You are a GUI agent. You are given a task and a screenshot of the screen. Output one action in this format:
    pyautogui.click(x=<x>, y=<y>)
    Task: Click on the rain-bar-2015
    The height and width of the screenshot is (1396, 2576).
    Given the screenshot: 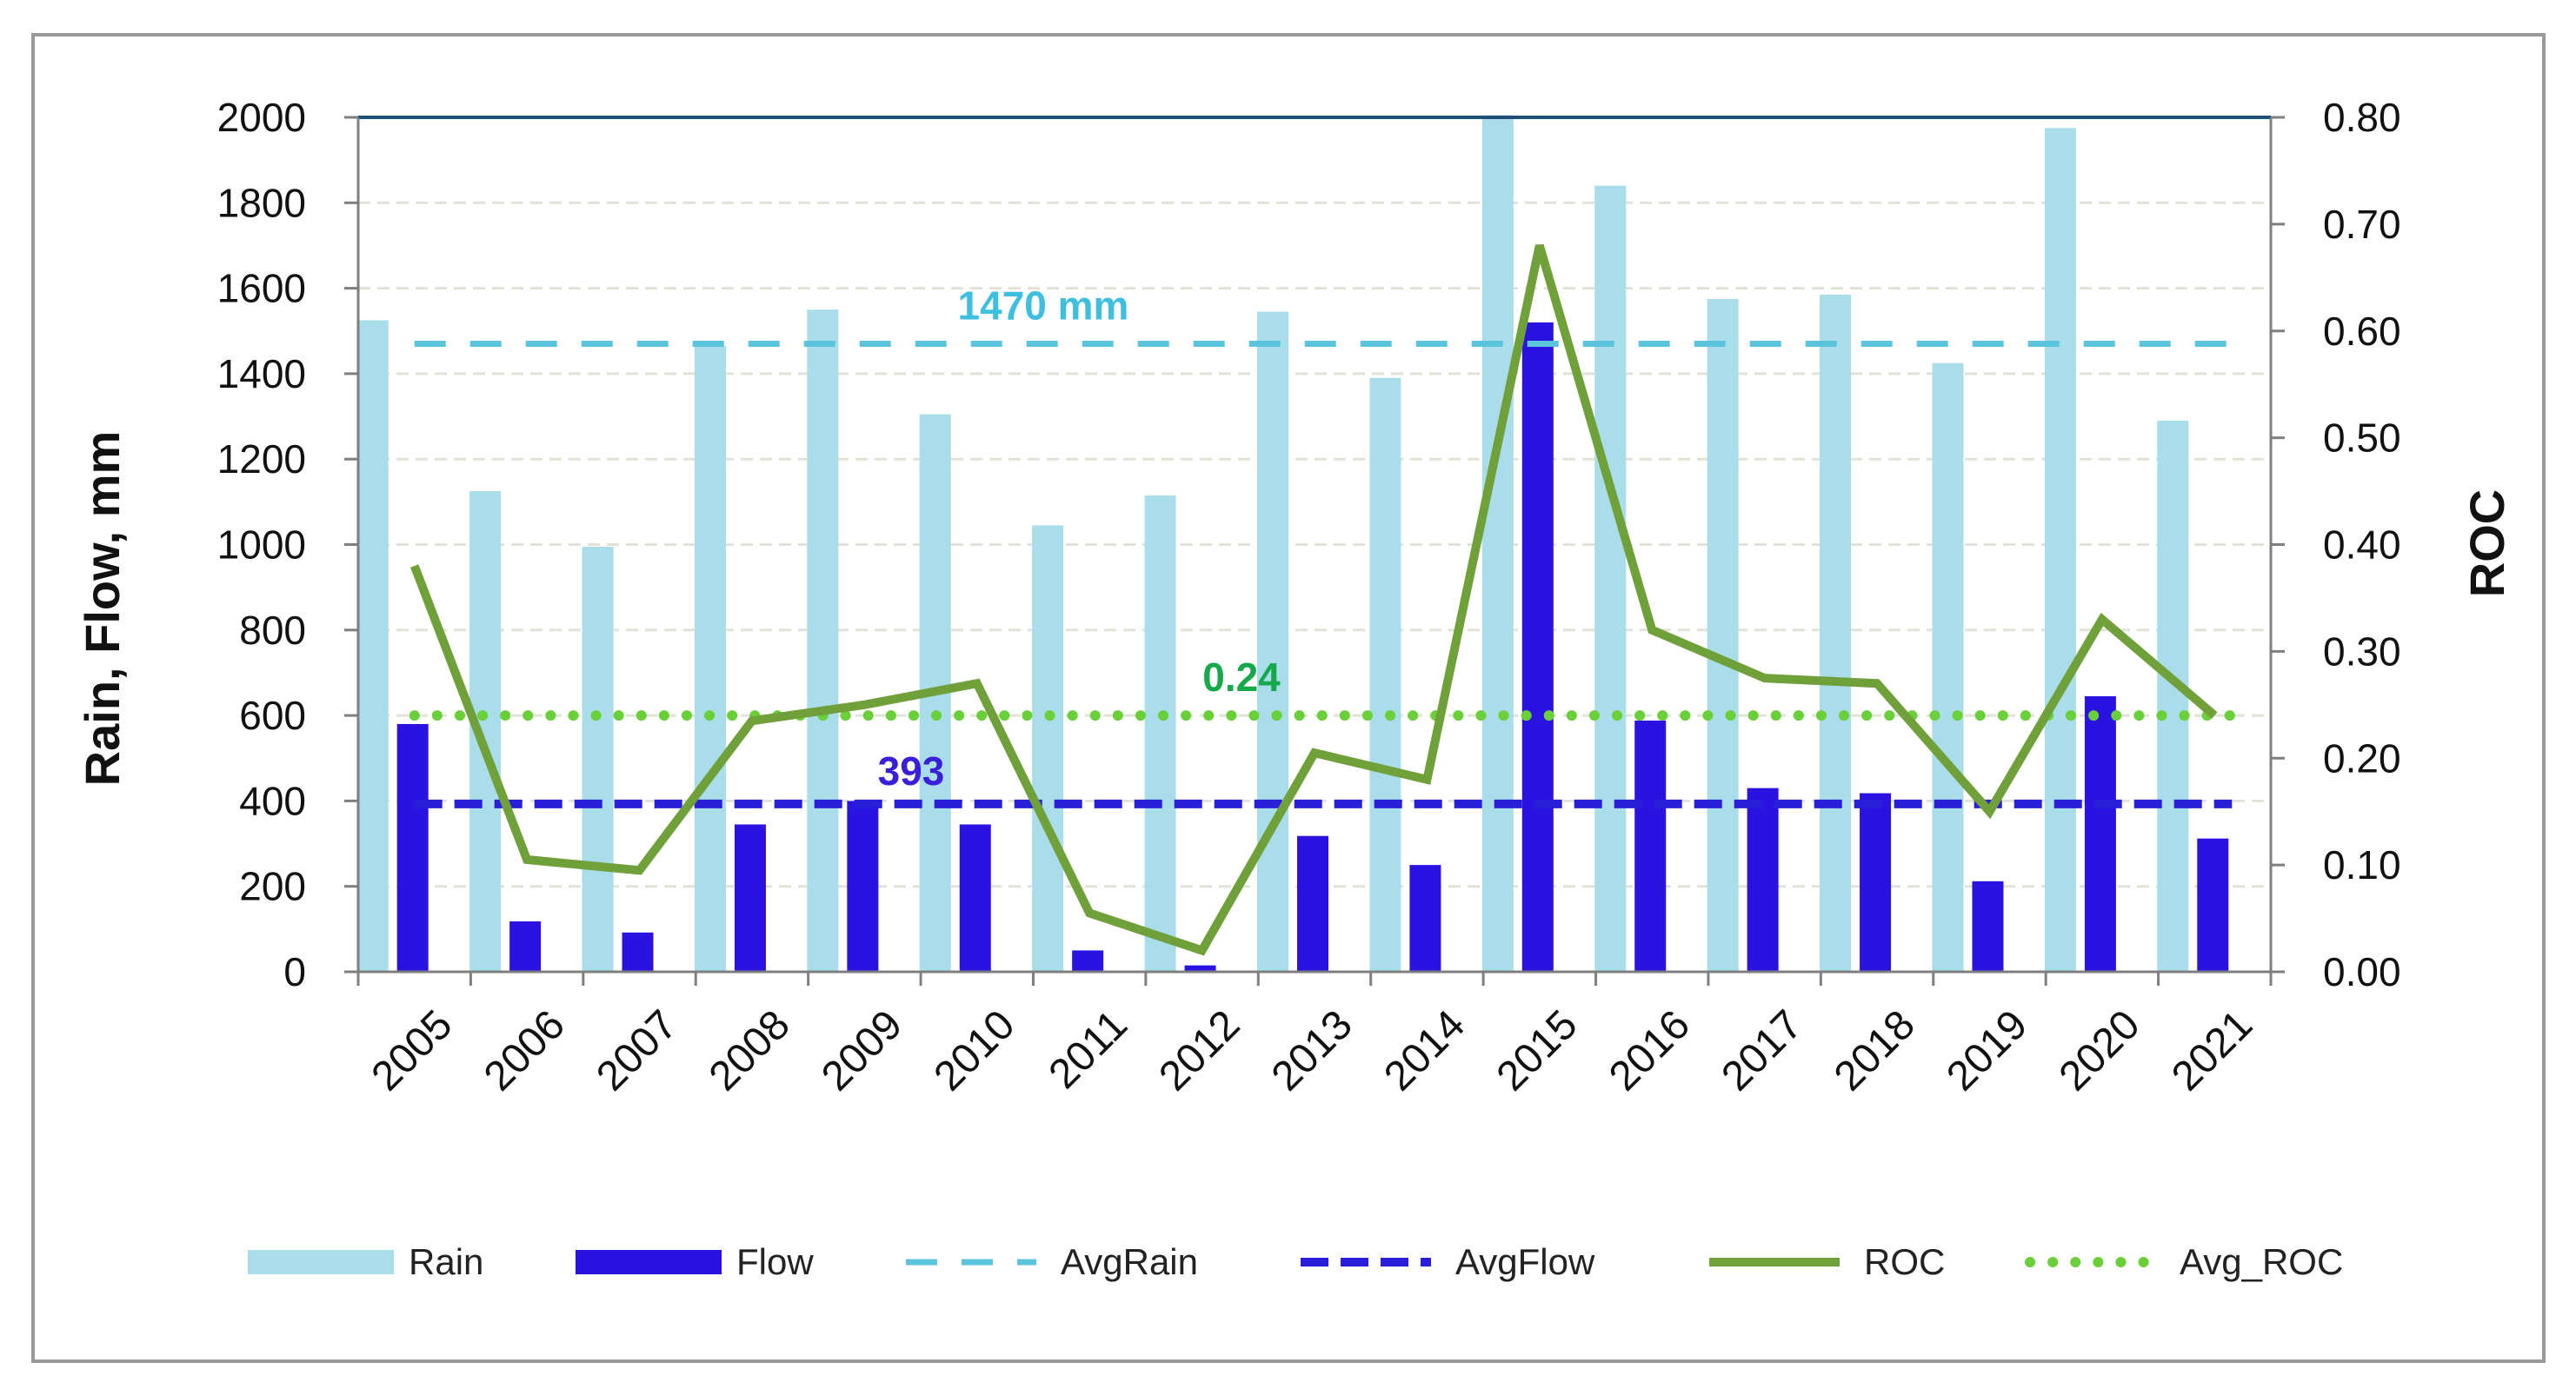 What is the action you would take?
    pyautogui.click(x=1497, y=544)
    